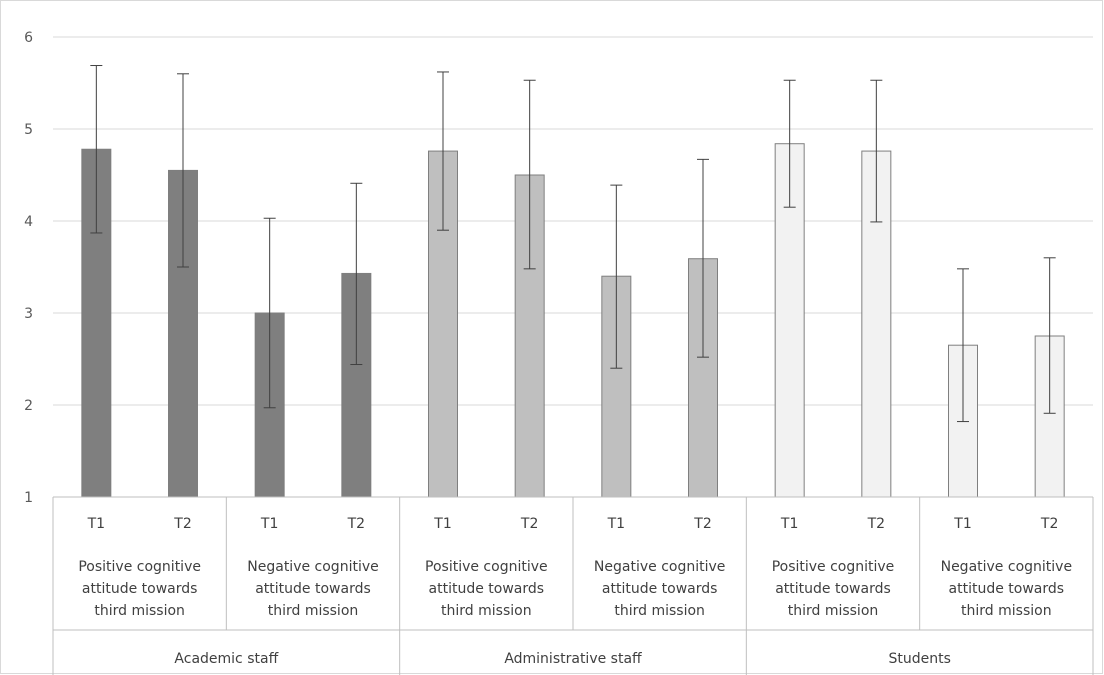 Image resolution: width=1104 pixels, height=675 pixels. I want to click on y-tick-label: 2, so click(28, 406).